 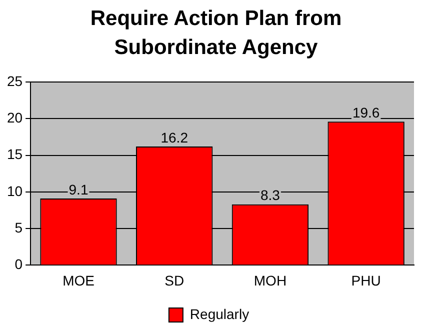 I want to click on x-tick-label: SD, so click(x=174, y=280).